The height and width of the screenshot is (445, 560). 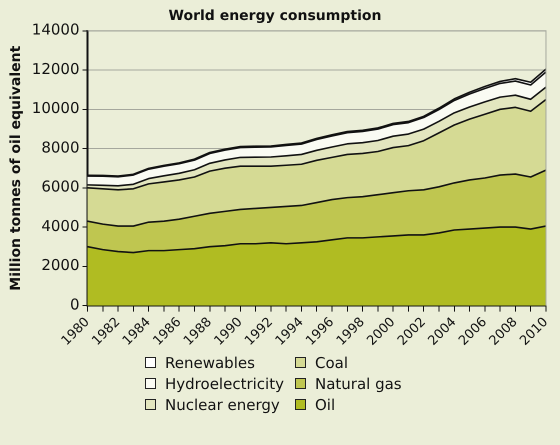 I want to click on legend-label: Renewables, so click(x=210, y=363).